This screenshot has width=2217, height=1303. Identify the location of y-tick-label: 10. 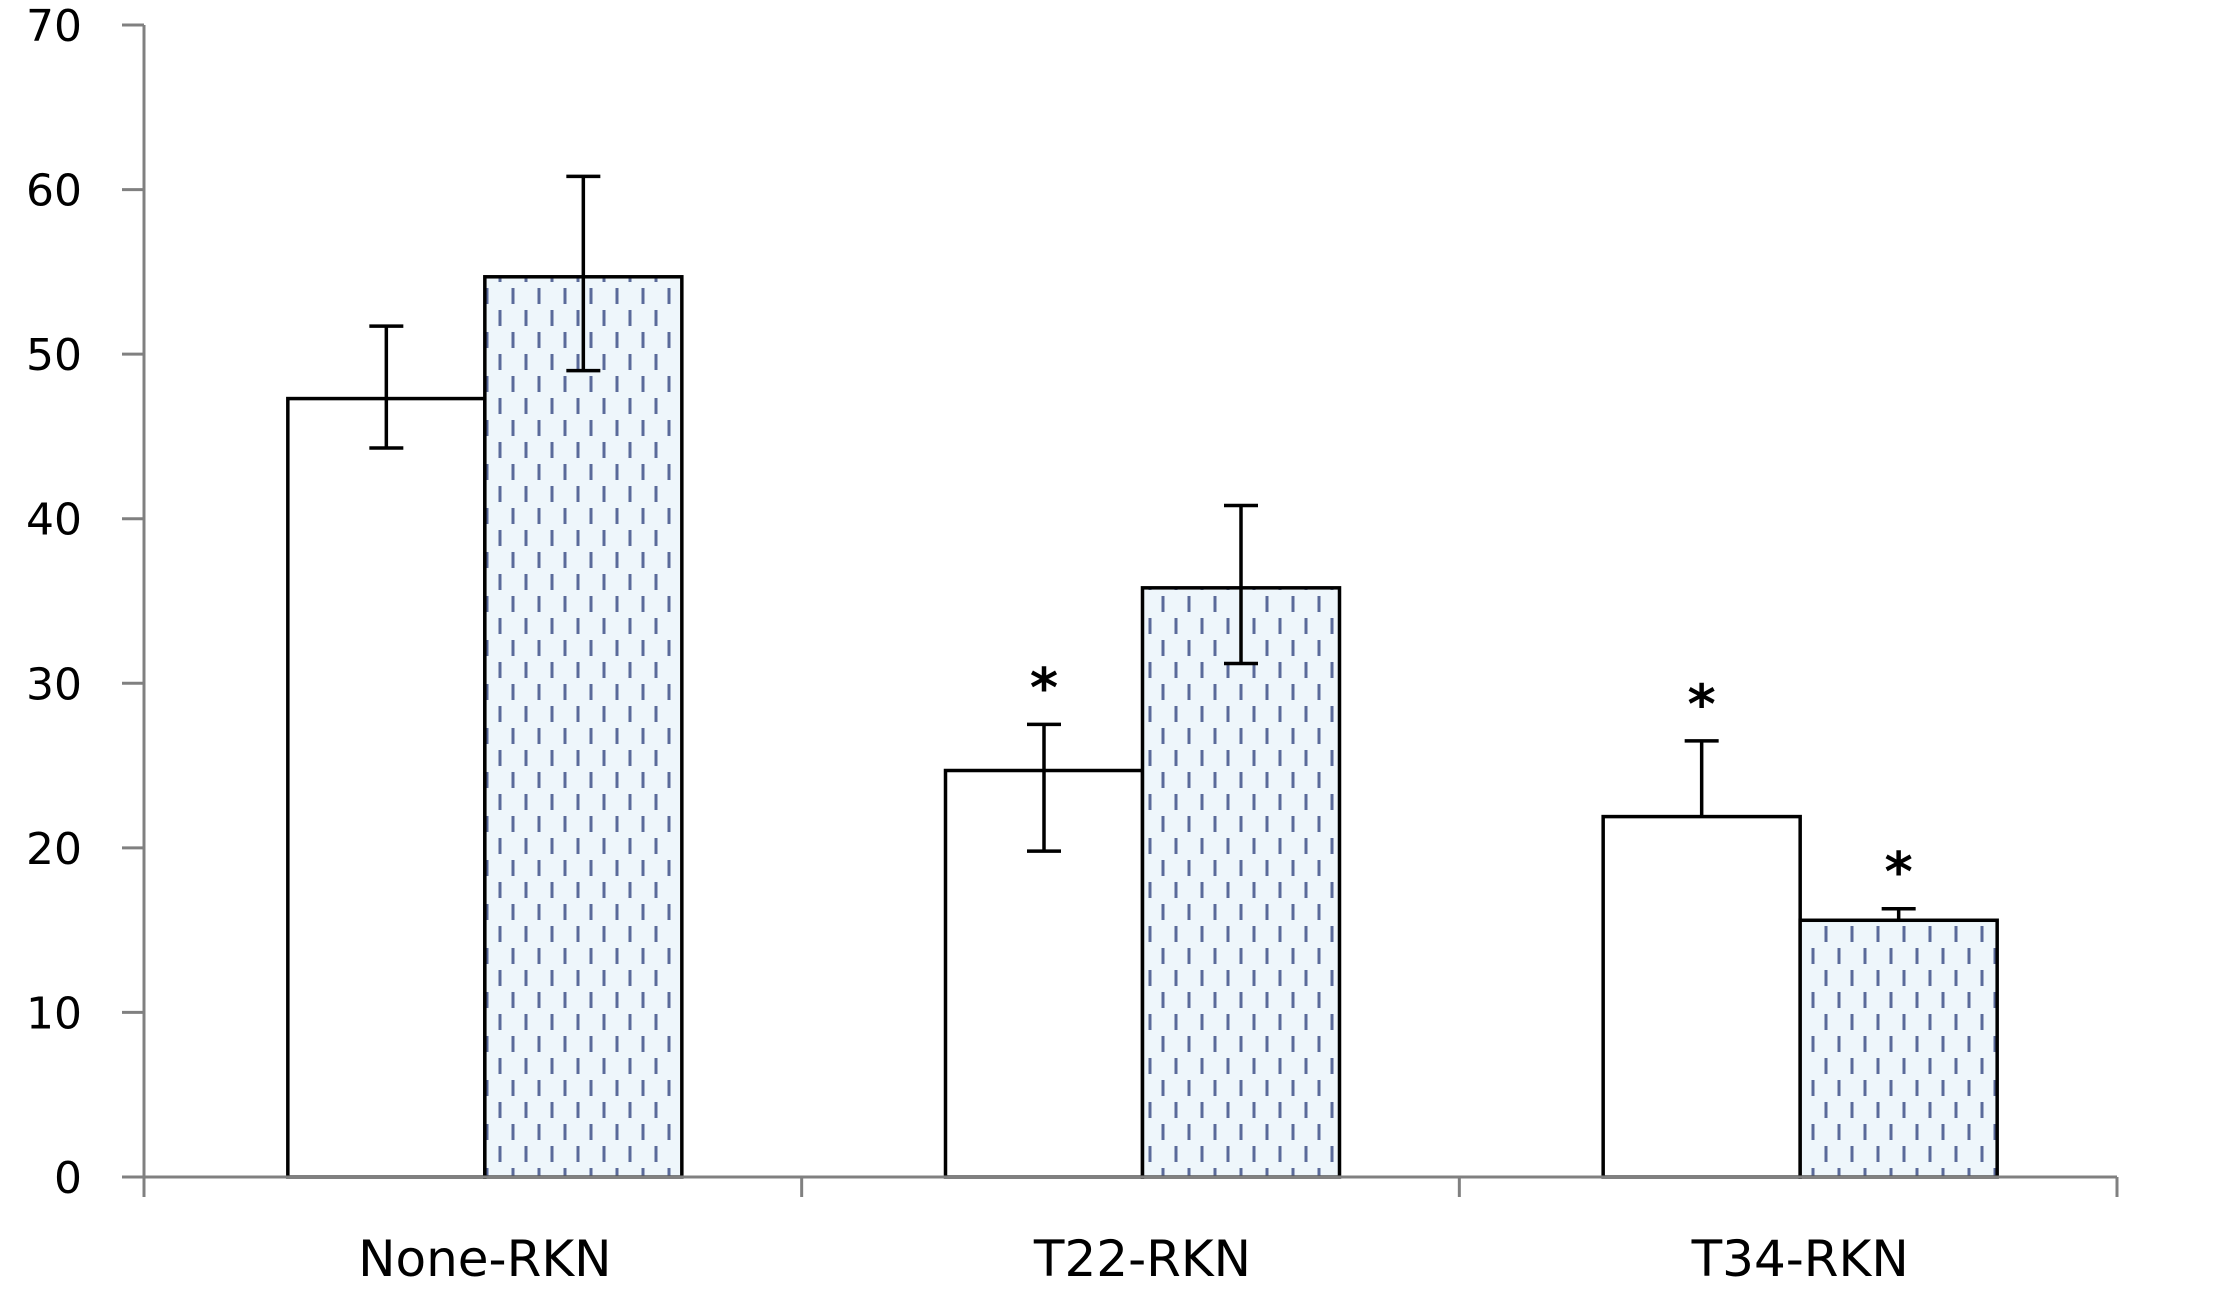
(54, 1013).